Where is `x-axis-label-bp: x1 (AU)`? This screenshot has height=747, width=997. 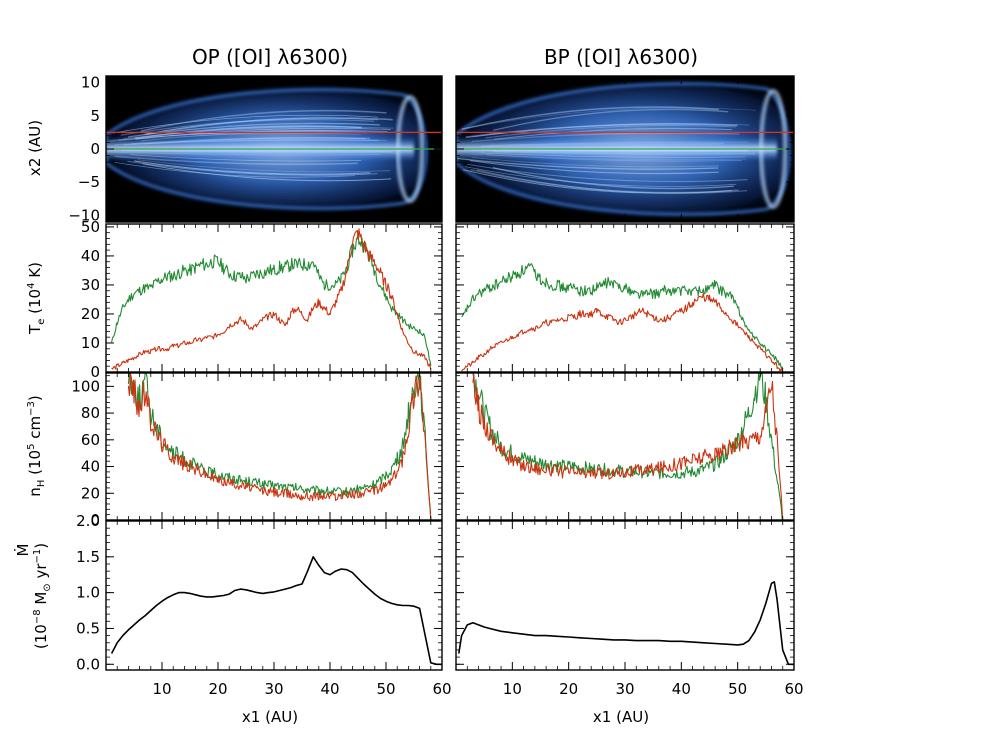 x-axis-label-bp: x1 (AU) is located at coordinates (621, 717).